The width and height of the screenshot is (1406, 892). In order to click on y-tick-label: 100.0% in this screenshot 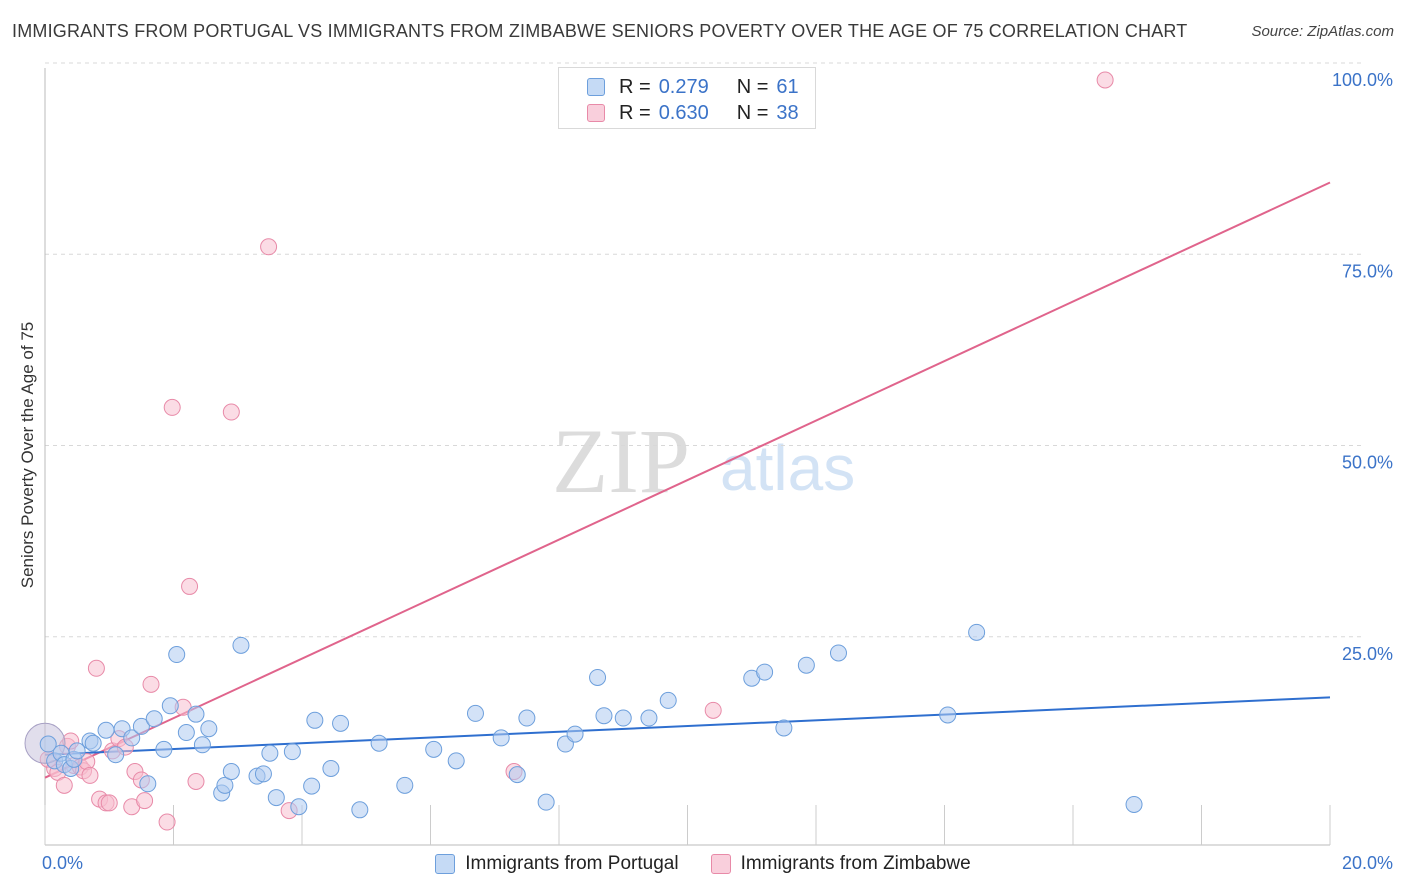, I will do `click(1362, 80)`.